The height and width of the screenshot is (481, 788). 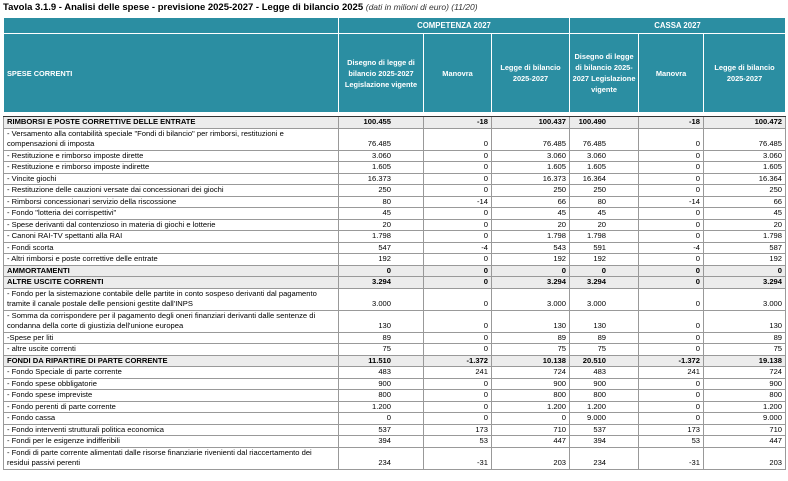 I want to click on cell-value: 203, so click(x=745, y=458).